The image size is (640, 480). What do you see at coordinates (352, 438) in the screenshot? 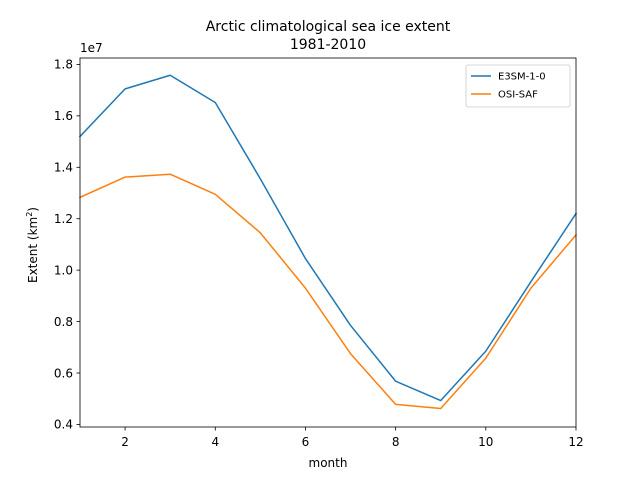
I see `x-axis-ticks: 2 4 6 8 10 12` at bounding box center [352, 438].